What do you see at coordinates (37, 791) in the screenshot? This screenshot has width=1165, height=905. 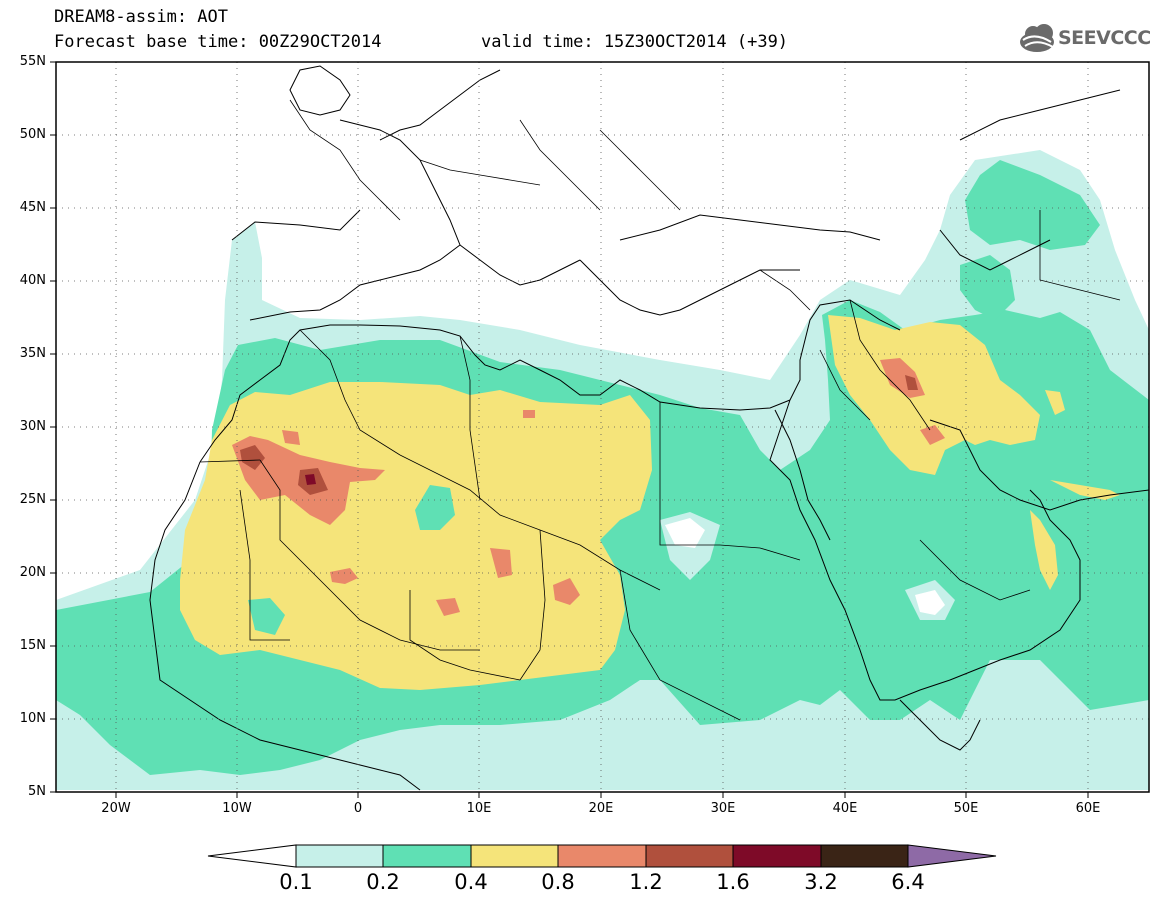 I see `lat-label-5n: 5N` at bounding box center [37, 791].